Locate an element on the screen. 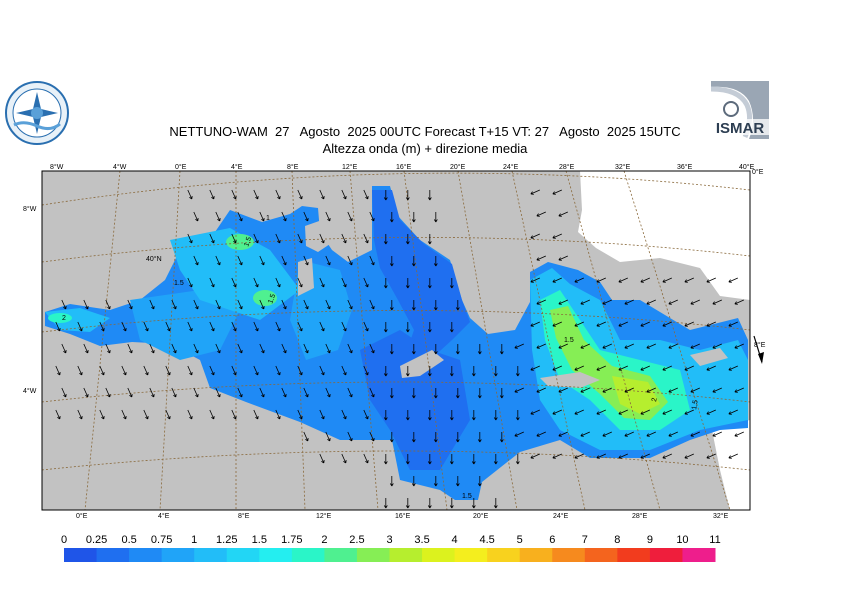  colorbar-label: 1.25 is located at coordinates (227, 540).